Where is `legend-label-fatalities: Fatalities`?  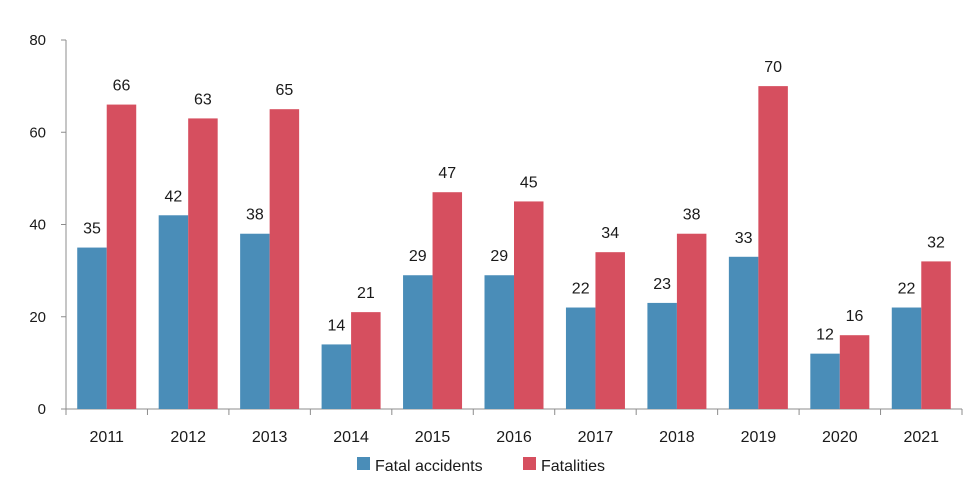 legend-label-fatalities: Fatalities is located at coordinates (573, 466).